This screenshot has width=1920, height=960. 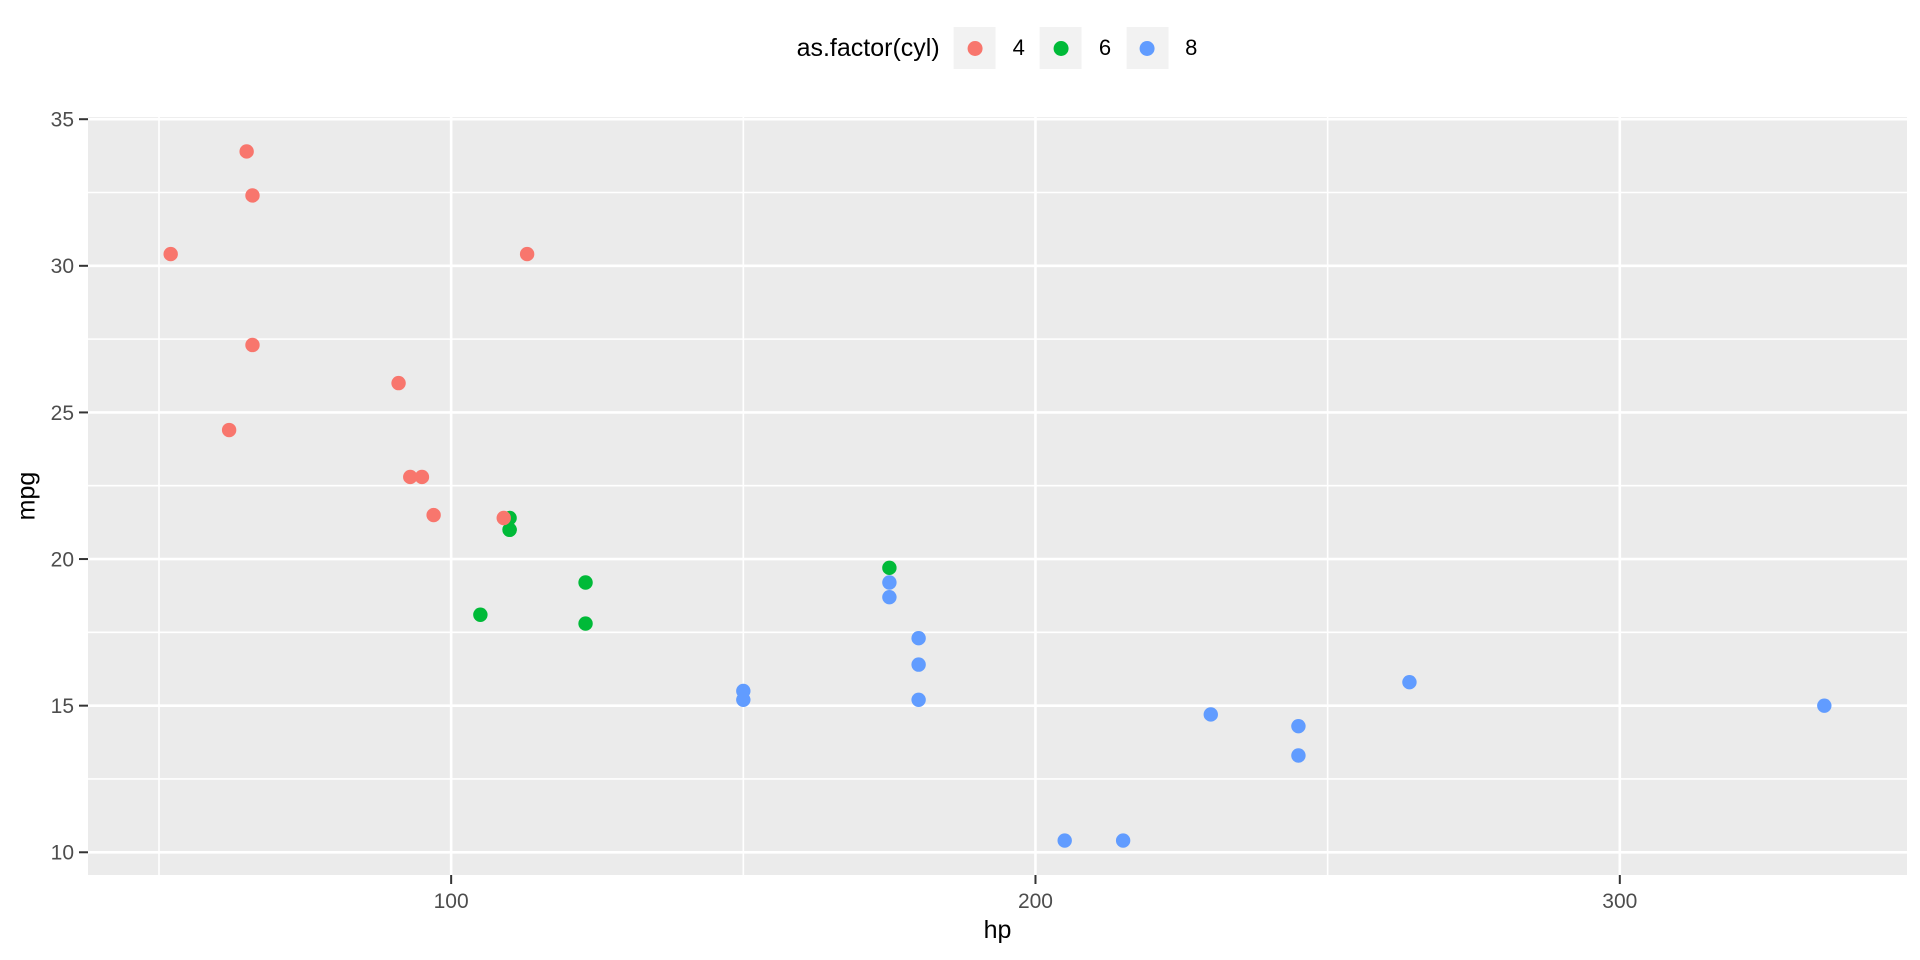 I want to click on x-tick-label: 300, so click(x=1619, y=901).